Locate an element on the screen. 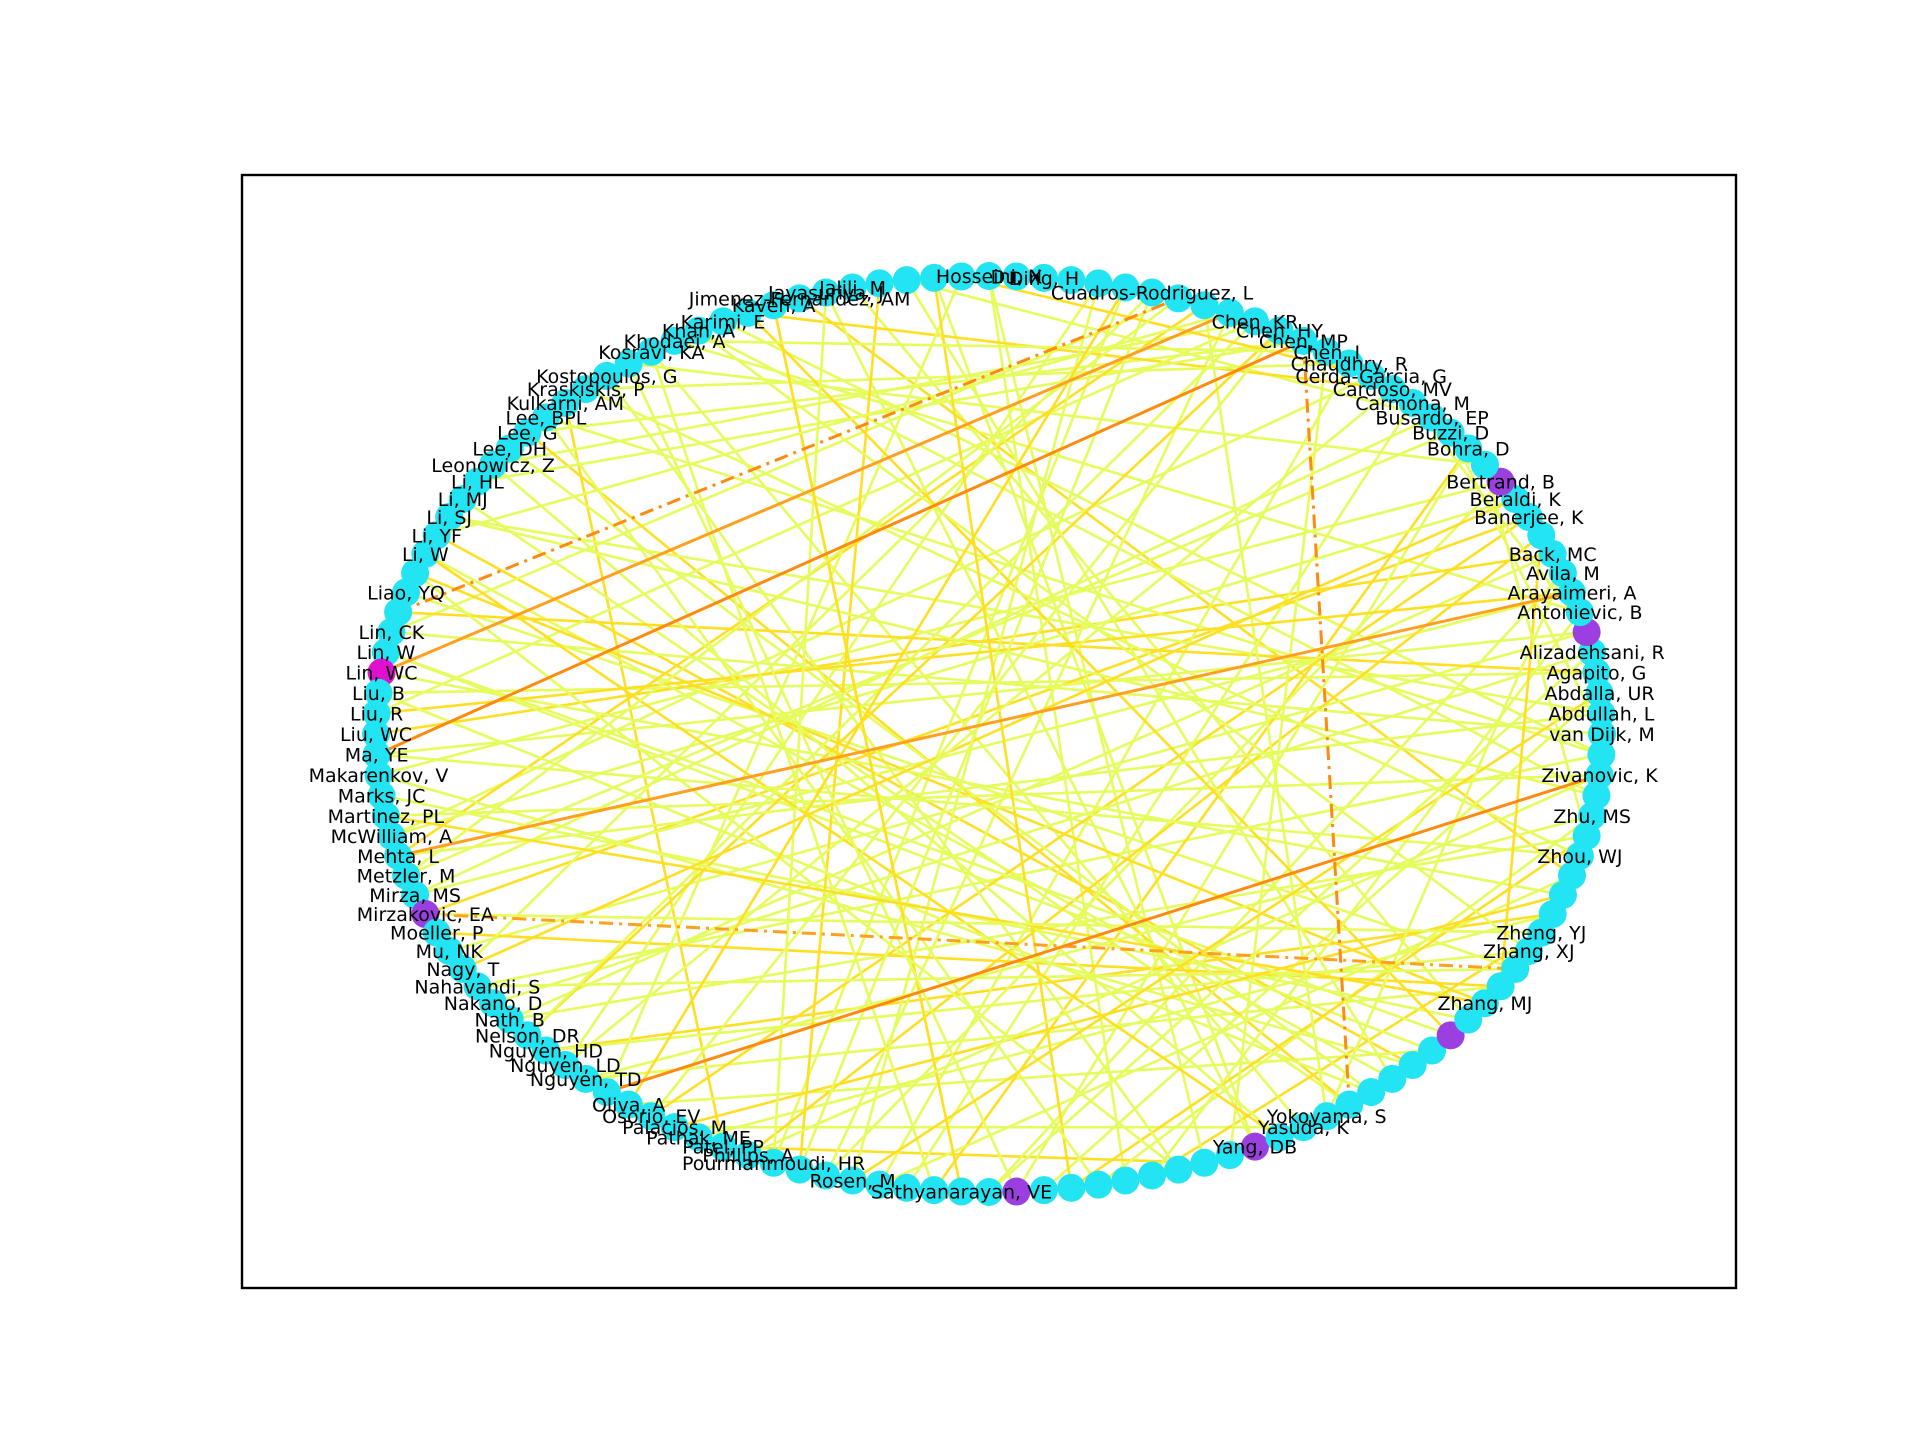 The width and height of the screenshot is (1920, 1440). node-label: Karimi, E is located at coordinates (723, 322).